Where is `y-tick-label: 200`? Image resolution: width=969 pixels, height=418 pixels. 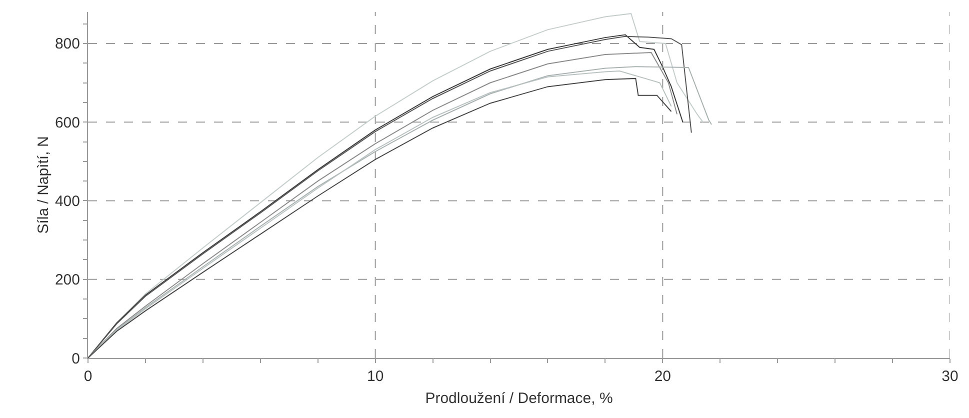
y-tick-label: 200 is located at coordinates (67, 280).